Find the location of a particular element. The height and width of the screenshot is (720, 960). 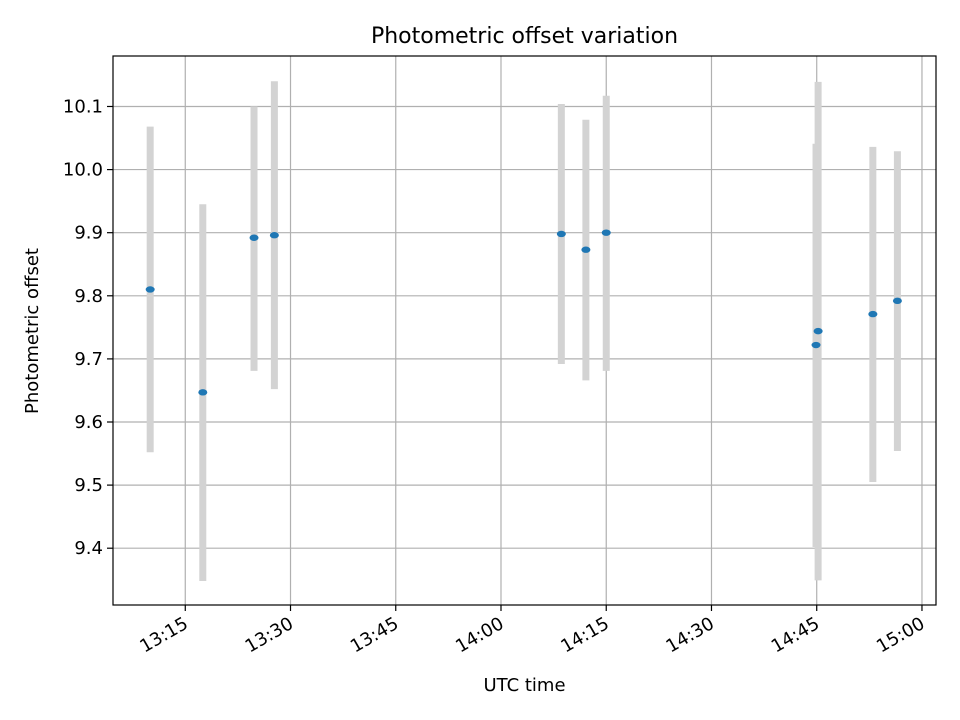

x-tick-label: 14:00 is located at coordinates (479, 635).